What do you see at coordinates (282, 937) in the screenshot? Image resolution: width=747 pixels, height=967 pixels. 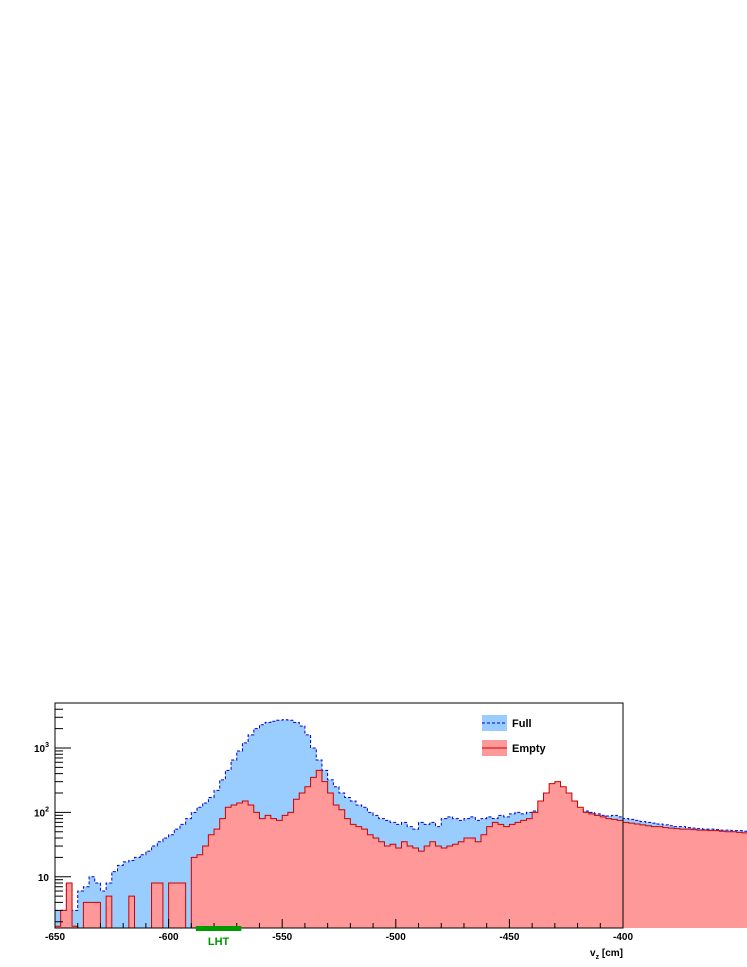 I see `x-tick-label: -550` at bounding box center [282, 937].